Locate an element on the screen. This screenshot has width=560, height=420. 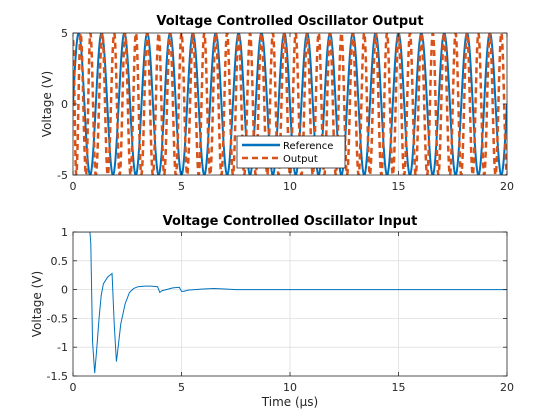
top-y-tick-label: -5 is located at coordinates (62, 175).